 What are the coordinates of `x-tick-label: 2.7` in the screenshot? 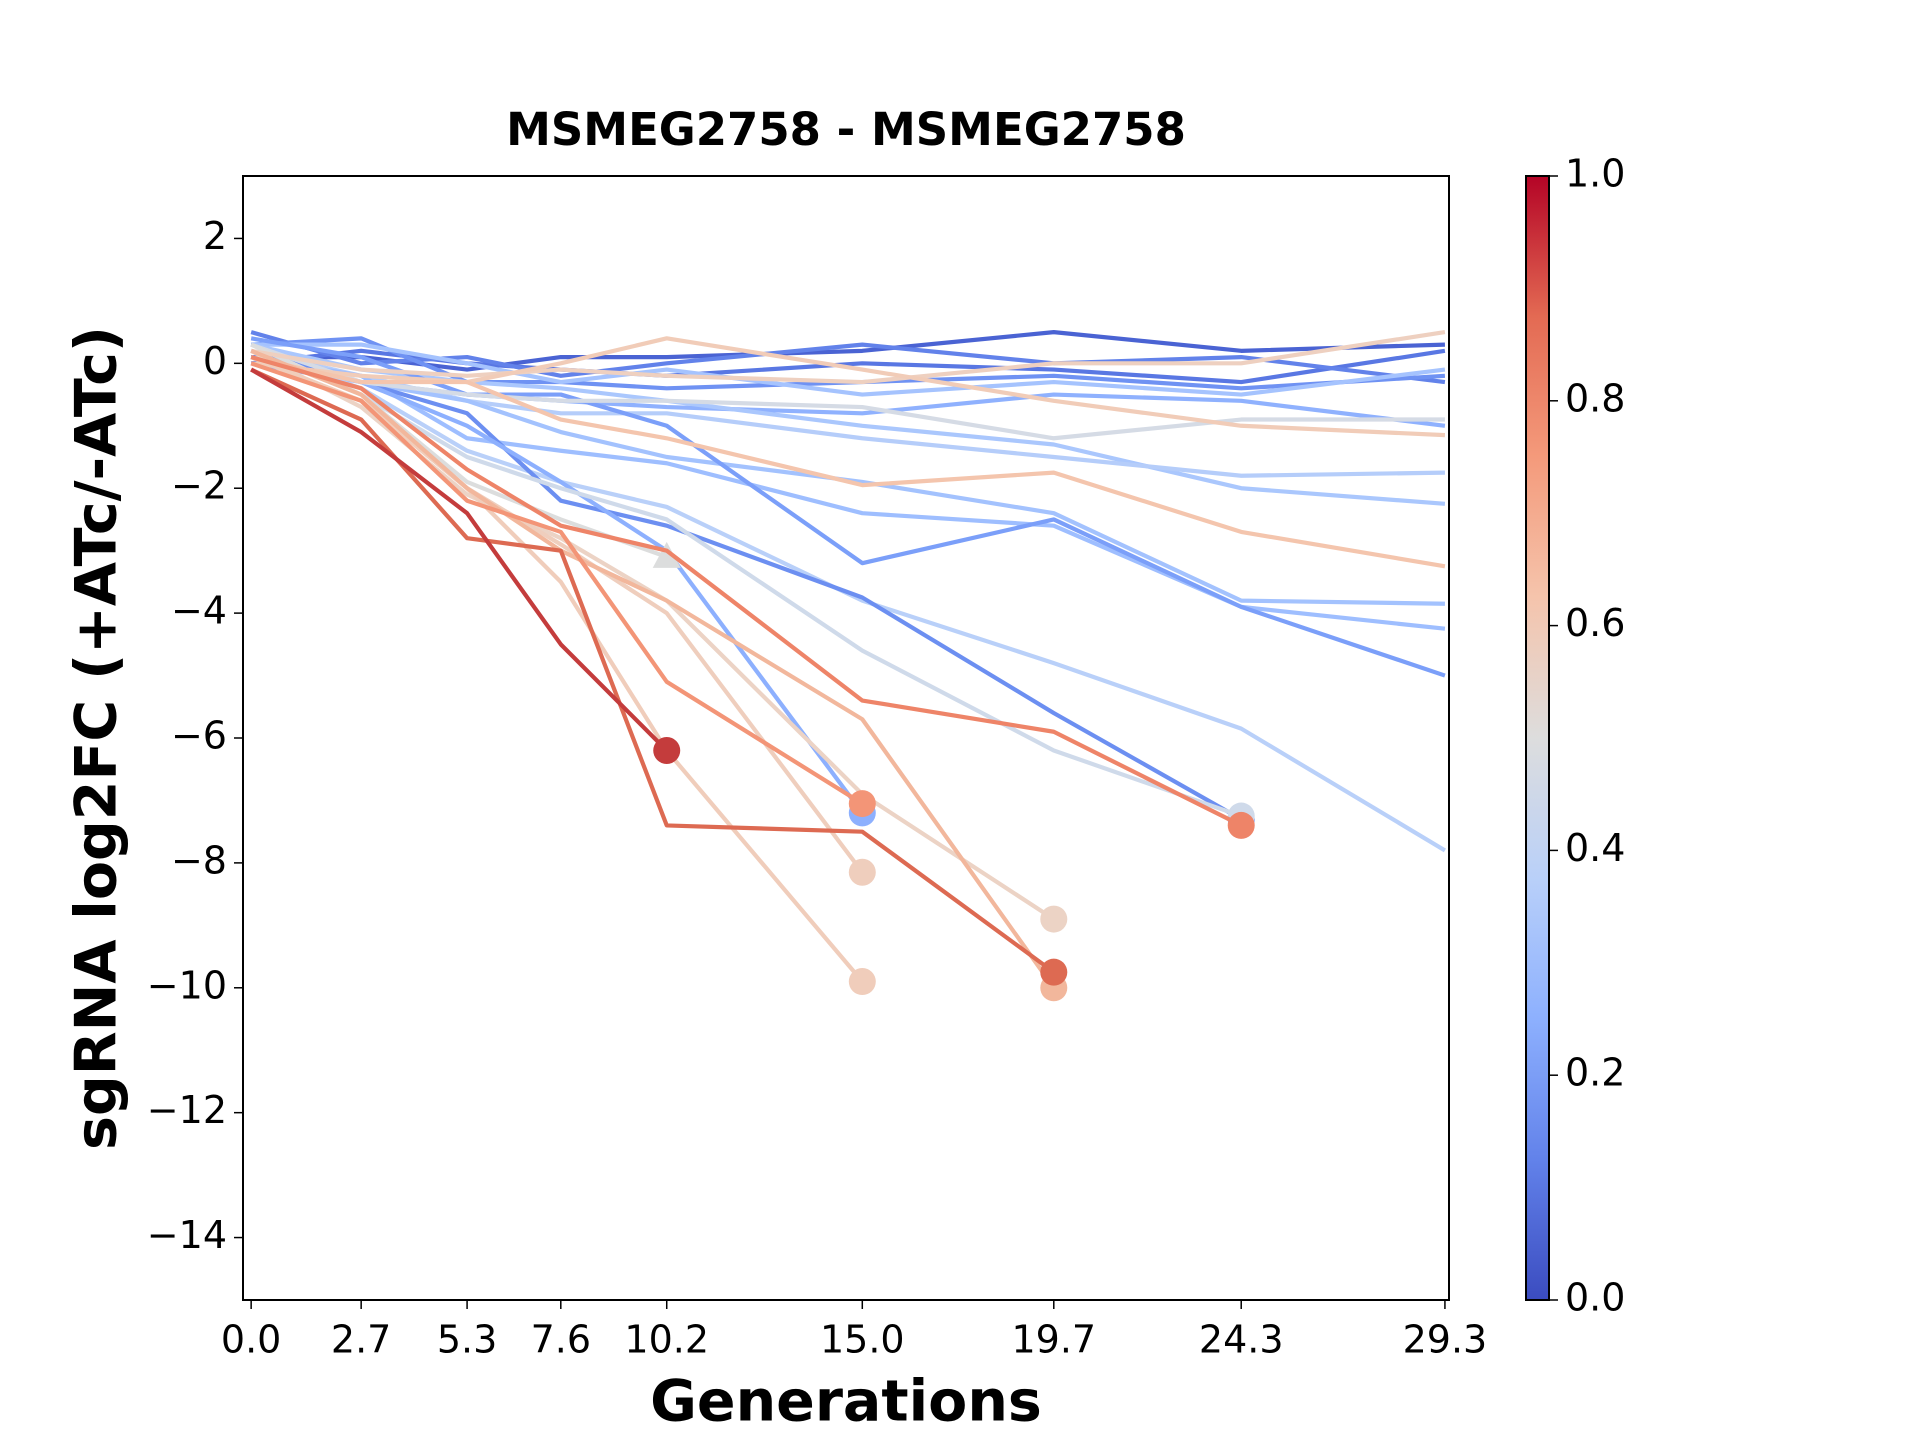 It's located at (361, 1340).